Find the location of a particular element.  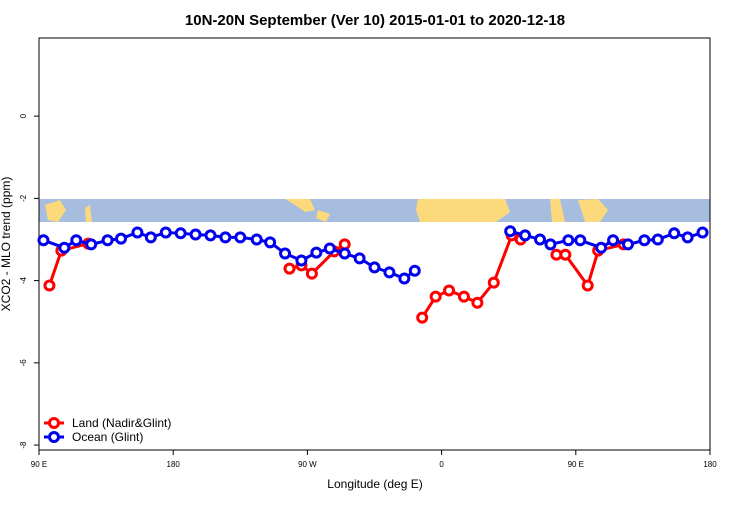

legend: Land (Nadir&Glint)Ocean (Glint) is located at coordinates (107, 430).